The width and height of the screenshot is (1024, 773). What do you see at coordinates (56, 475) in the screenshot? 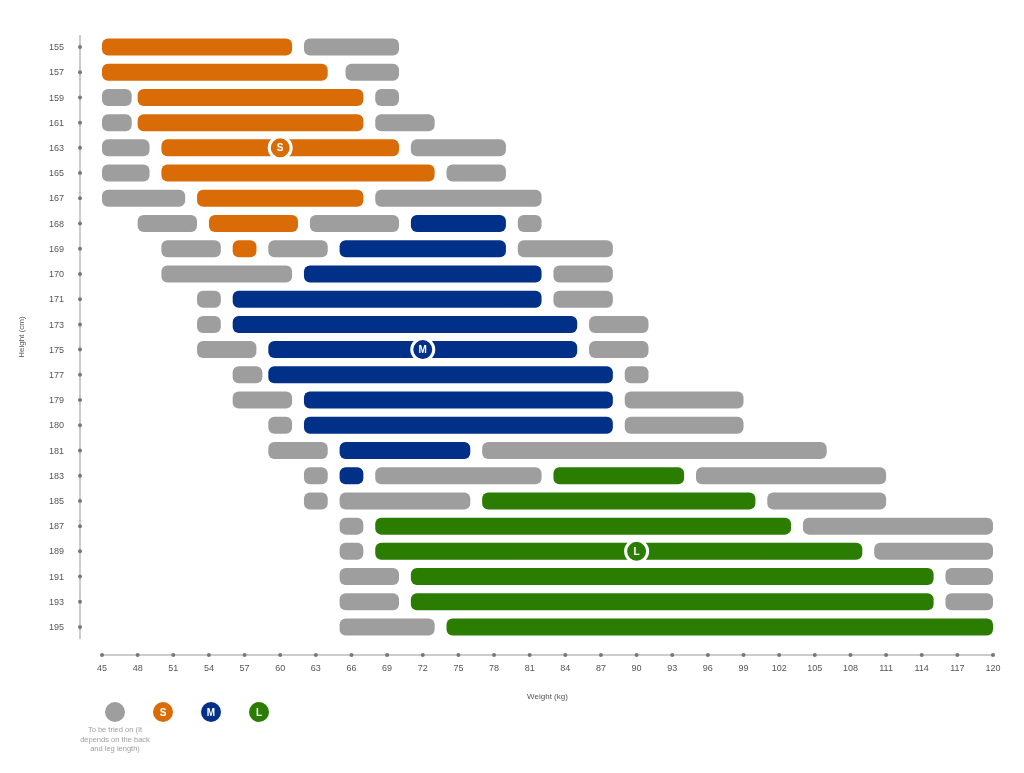
I see `y-tick-label: 183` at bounding box center [56, 475].